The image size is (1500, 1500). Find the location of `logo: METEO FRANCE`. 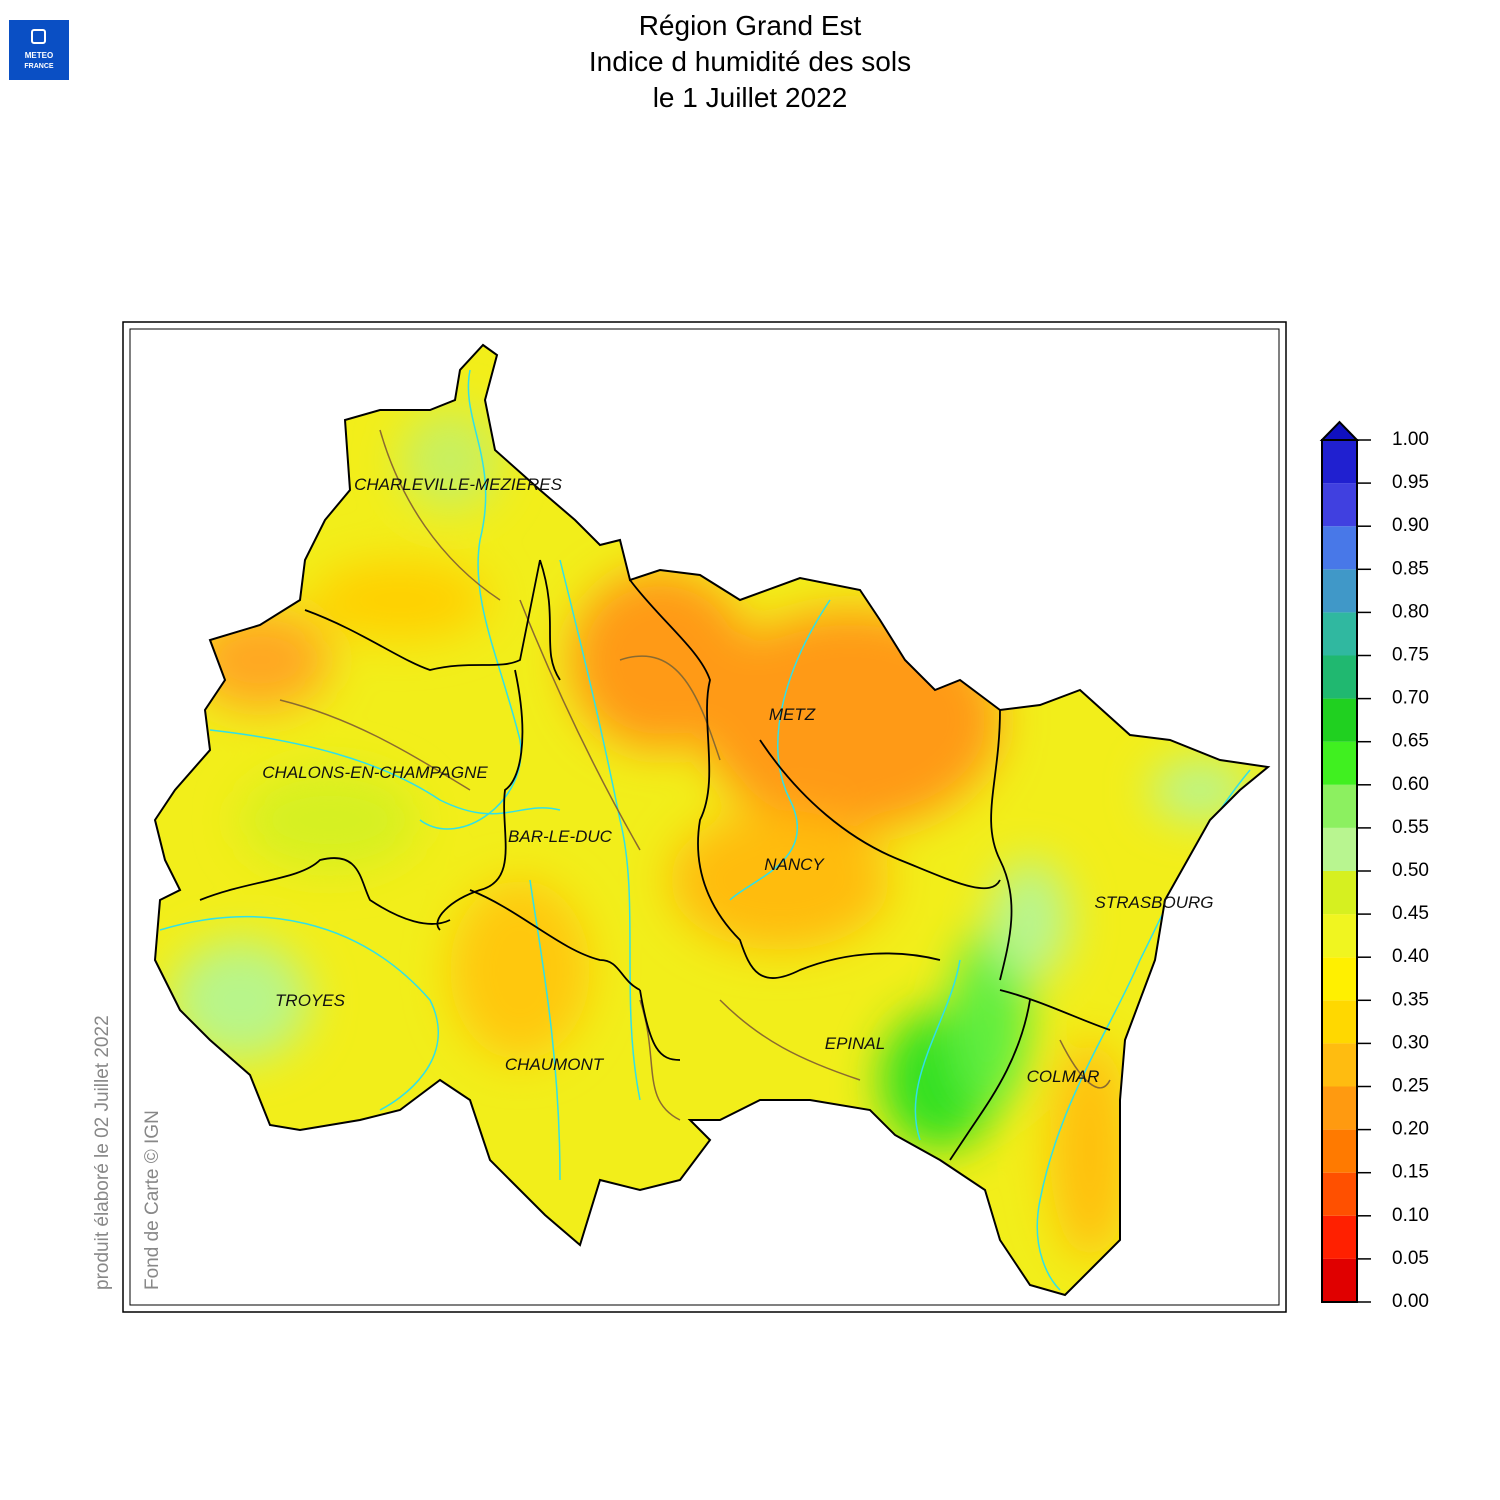

logo: METEO FRANCE is located at coordinates (39, 50).